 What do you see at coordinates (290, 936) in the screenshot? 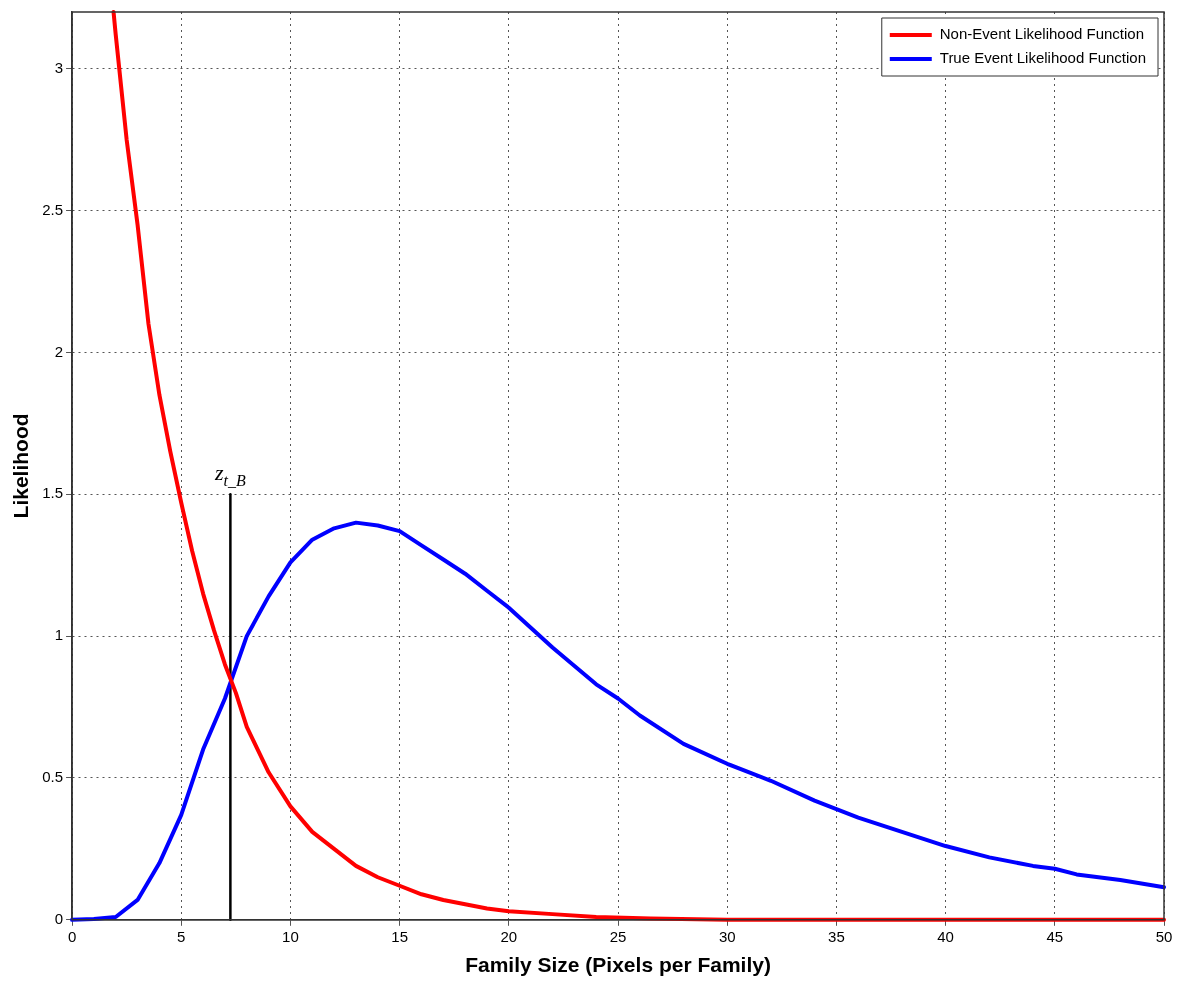
I see `x-tick-label: 10` at bounding box center [290, 936].